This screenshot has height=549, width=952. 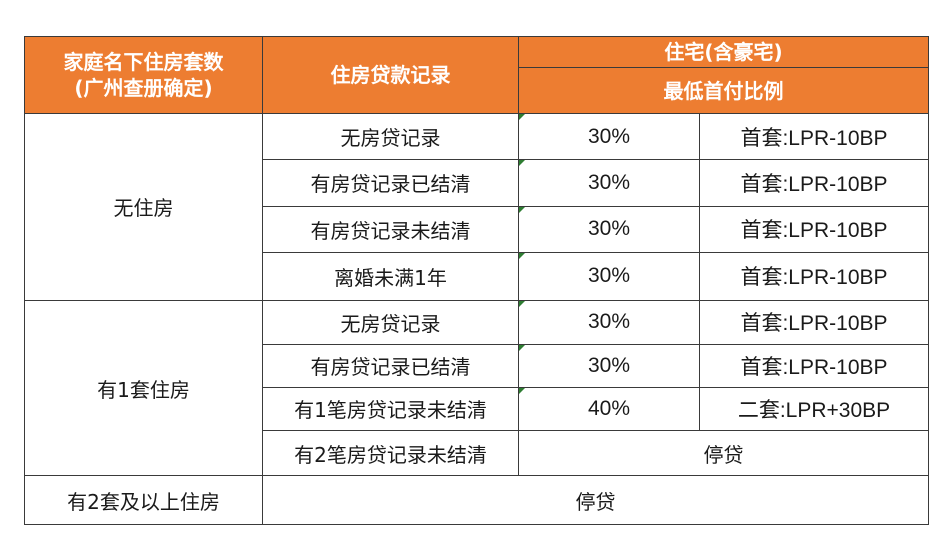 What do you see at coordinates (143, 87) in the screenshot?
I see `header-housing-count-line2: (广州查册确定)` at bounding box center [143, 87].